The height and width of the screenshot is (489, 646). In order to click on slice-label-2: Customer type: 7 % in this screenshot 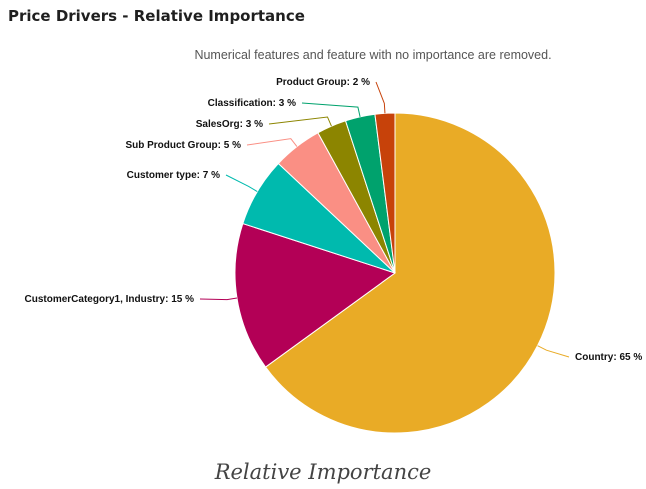, I will do `click(173, 175)`.